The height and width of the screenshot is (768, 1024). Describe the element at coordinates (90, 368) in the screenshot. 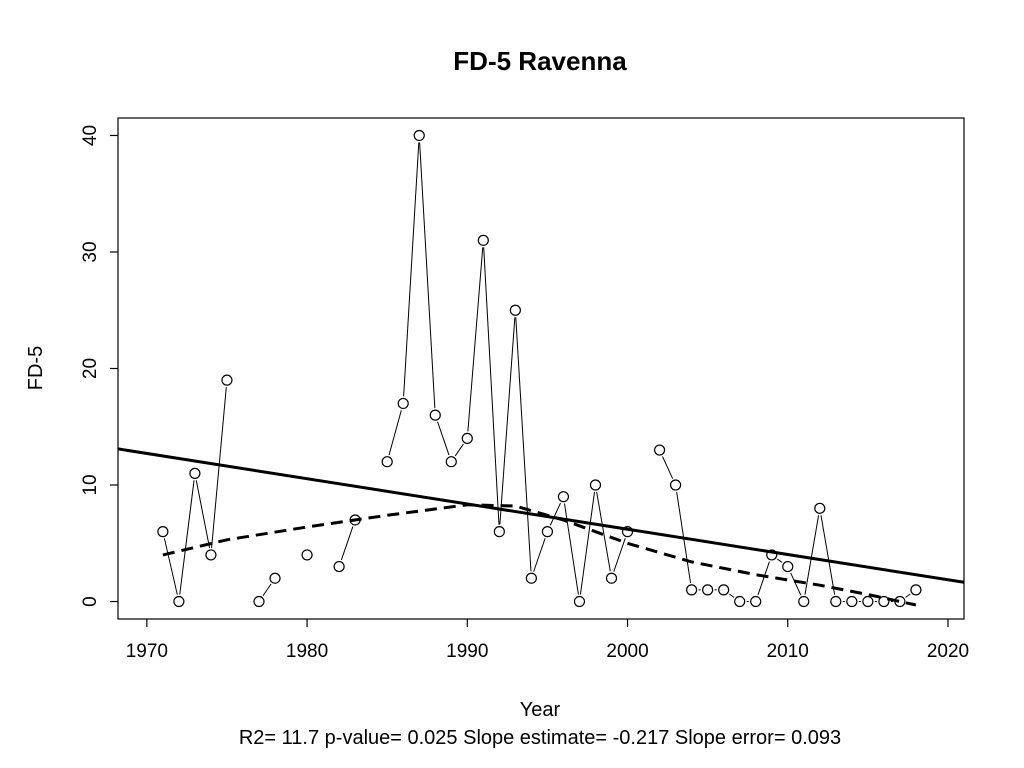

I see `y-tick-label: 20` at that location.